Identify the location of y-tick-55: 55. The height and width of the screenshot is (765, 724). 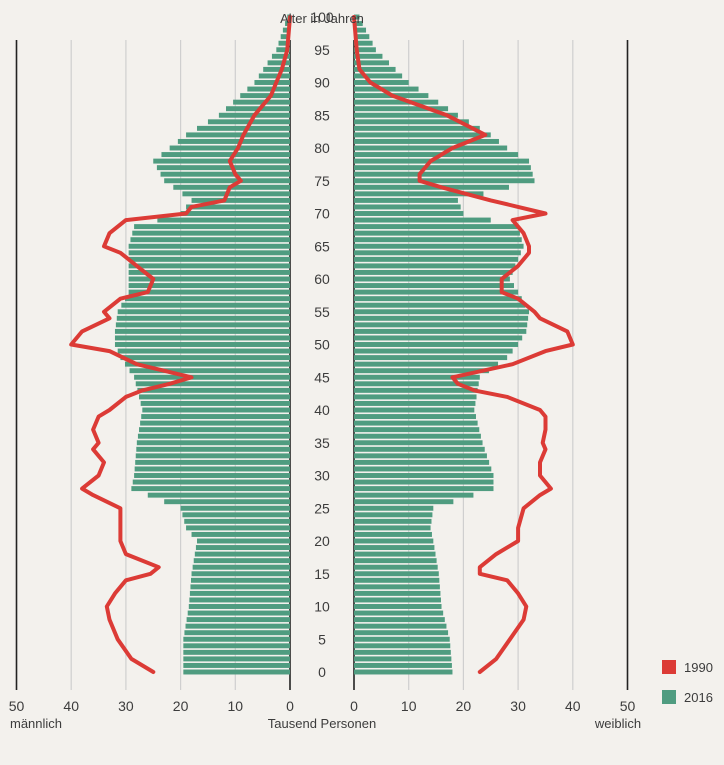
(322, 312).